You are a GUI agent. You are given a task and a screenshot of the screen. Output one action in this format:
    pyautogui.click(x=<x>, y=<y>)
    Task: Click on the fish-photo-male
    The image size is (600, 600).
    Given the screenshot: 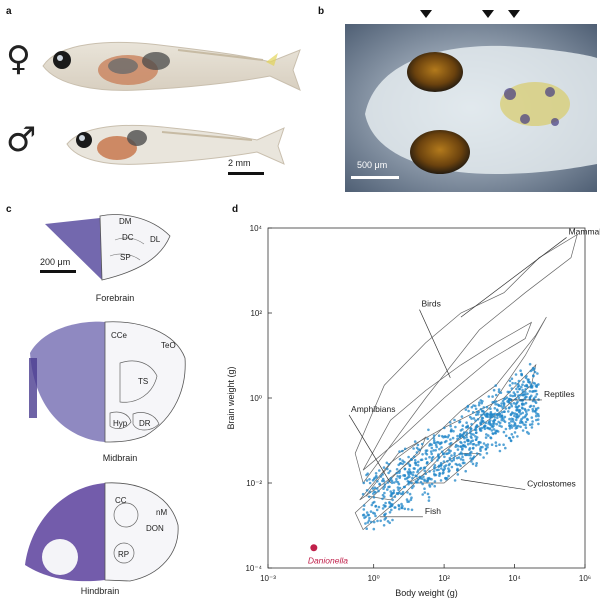 What is the action you would take?
    pyautogui.click(x=175, y=144)
    